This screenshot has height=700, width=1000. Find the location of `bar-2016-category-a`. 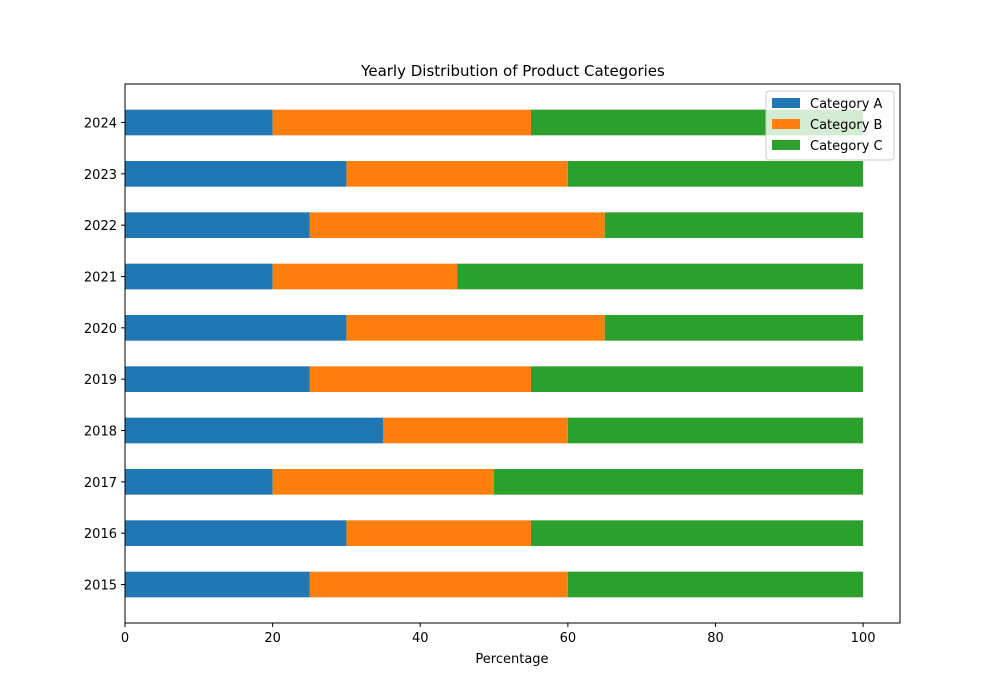

bar-2016-category-a is located at coordinates (236, 533).